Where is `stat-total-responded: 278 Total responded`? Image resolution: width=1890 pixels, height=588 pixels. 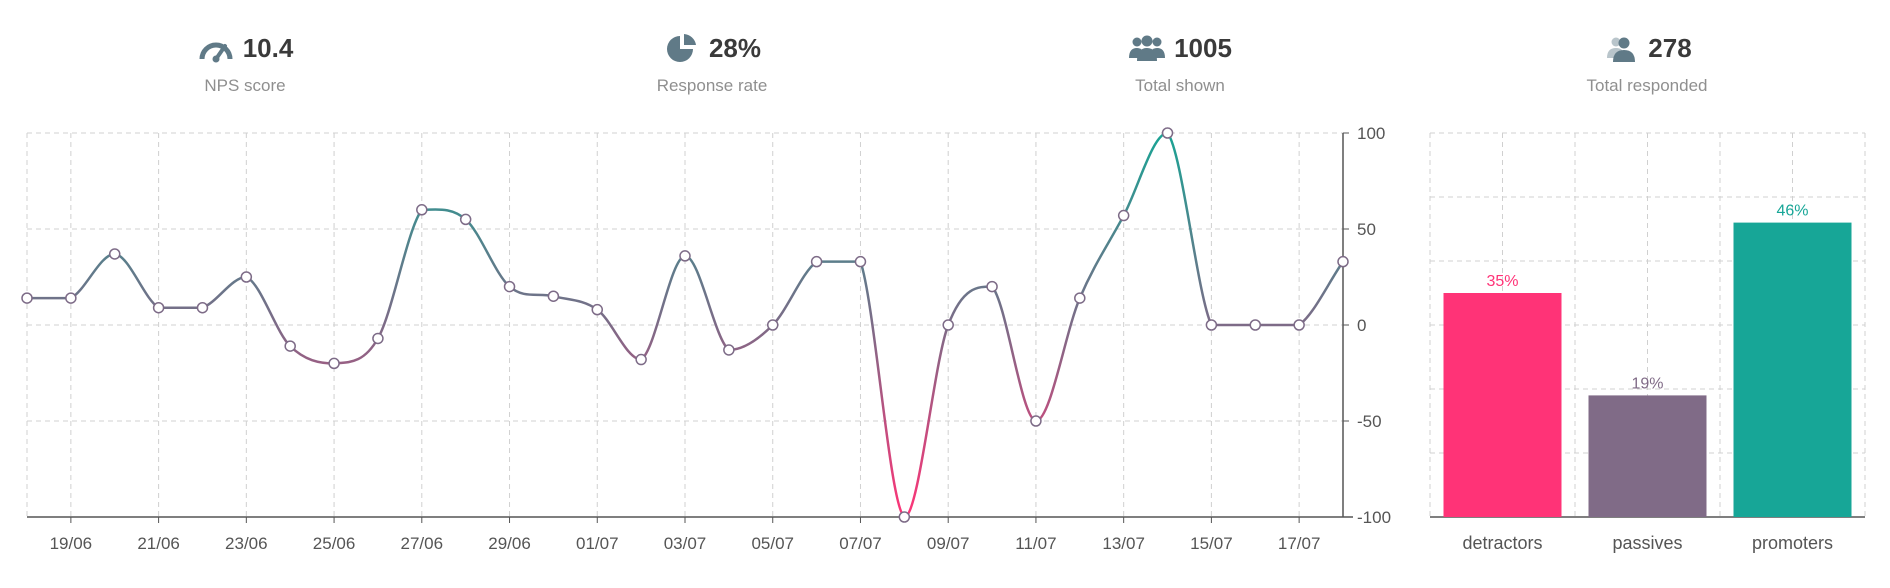
stat-total-responded: 278 Total responded is located at coordinates (1647, 63).